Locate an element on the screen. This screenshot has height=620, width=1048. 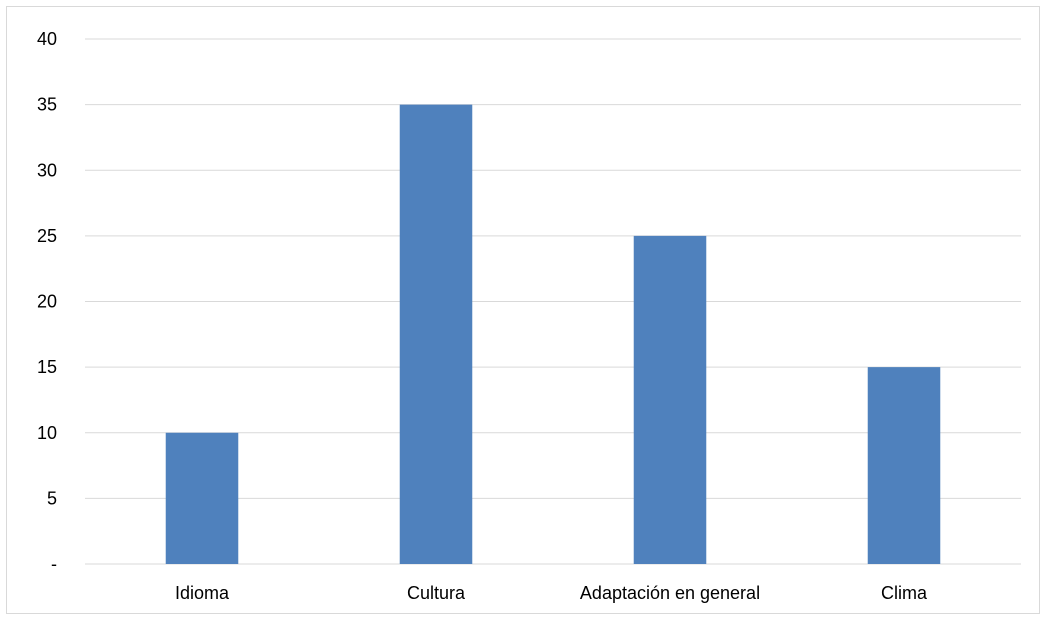
y-axis-tick-labels: - 5 10 15 20 25 30 35 40 is located at coordinates (47, 301).